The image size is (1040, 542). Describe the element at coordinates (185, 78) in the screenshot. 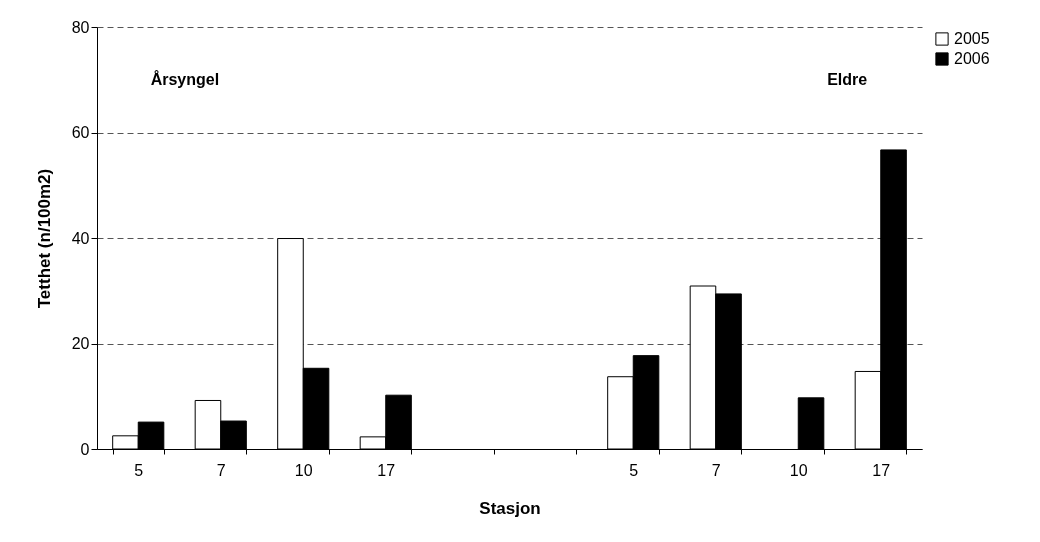

I see `annotation: Årsyngel` at that location.